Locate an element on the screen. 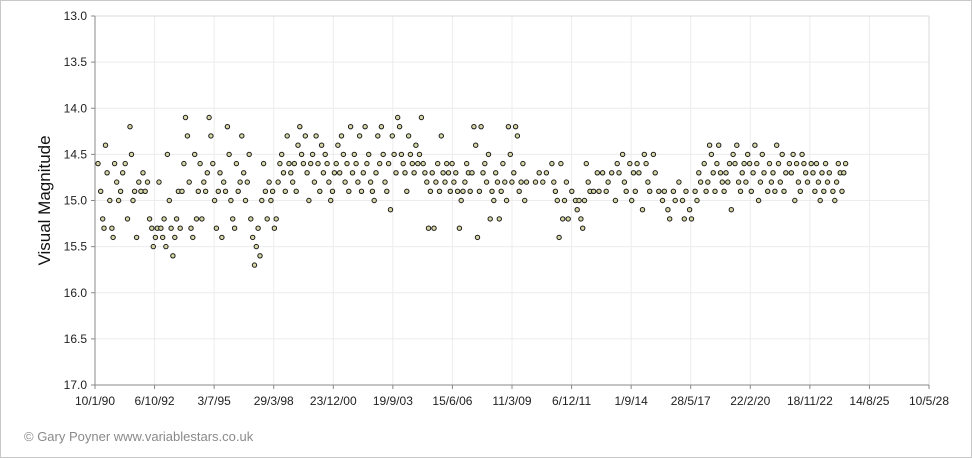  copyright-credit: © Gary Poyner www.variablestars.co.uk is located at coordinates (139, 436).